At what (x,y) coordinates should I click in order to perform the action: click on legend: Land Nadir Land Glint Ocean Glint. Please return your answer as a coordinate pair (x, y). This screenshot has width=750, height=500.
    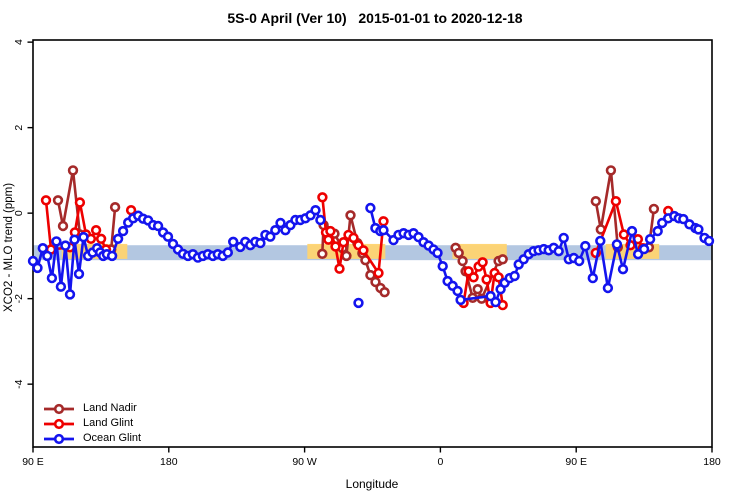
    Looking at the image, I should click on (91, 423).